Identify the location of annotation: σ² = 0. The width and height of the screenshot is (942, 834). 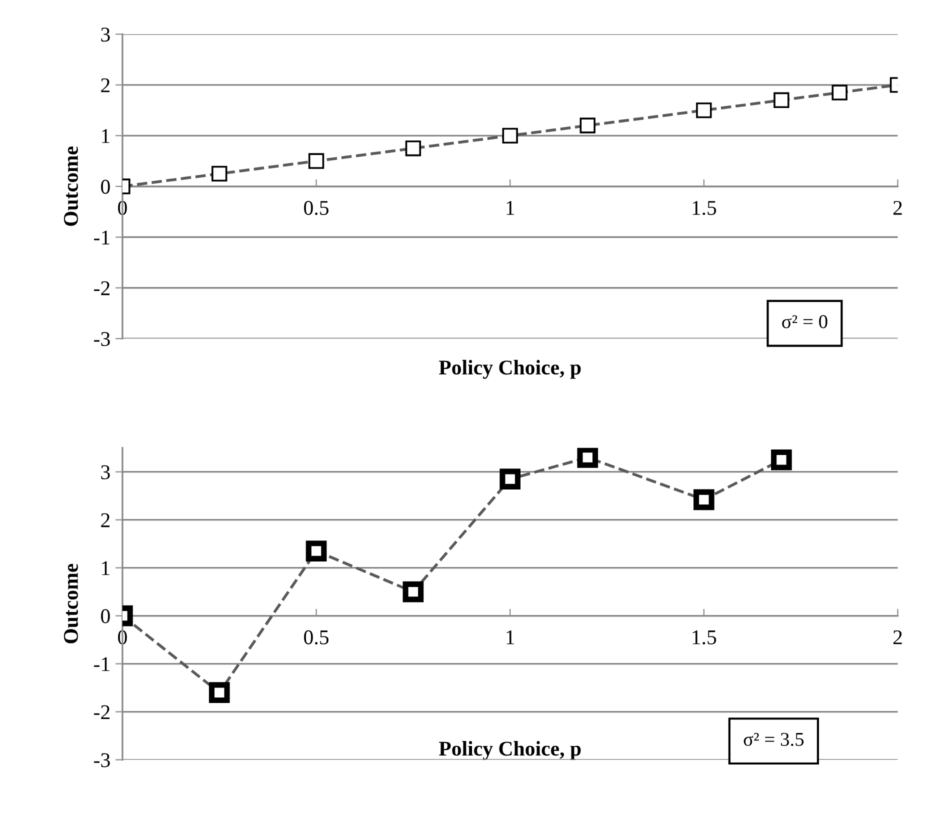
(805, 321).